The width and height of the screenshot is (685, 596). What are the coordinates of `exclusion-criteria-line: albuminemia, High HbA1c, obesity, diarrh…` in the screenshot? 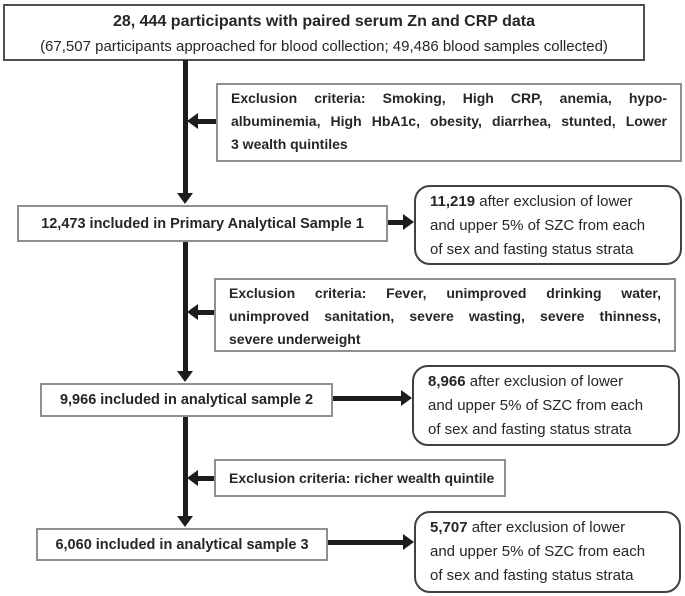 It's located at (449, 121).